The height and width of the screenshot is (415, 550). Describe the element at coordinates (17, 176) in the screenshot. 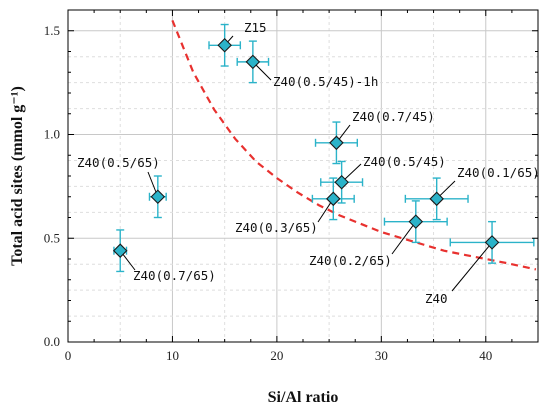

I see `y-axis-title: Total acid sites (mmol g⁻¹)` at that location.